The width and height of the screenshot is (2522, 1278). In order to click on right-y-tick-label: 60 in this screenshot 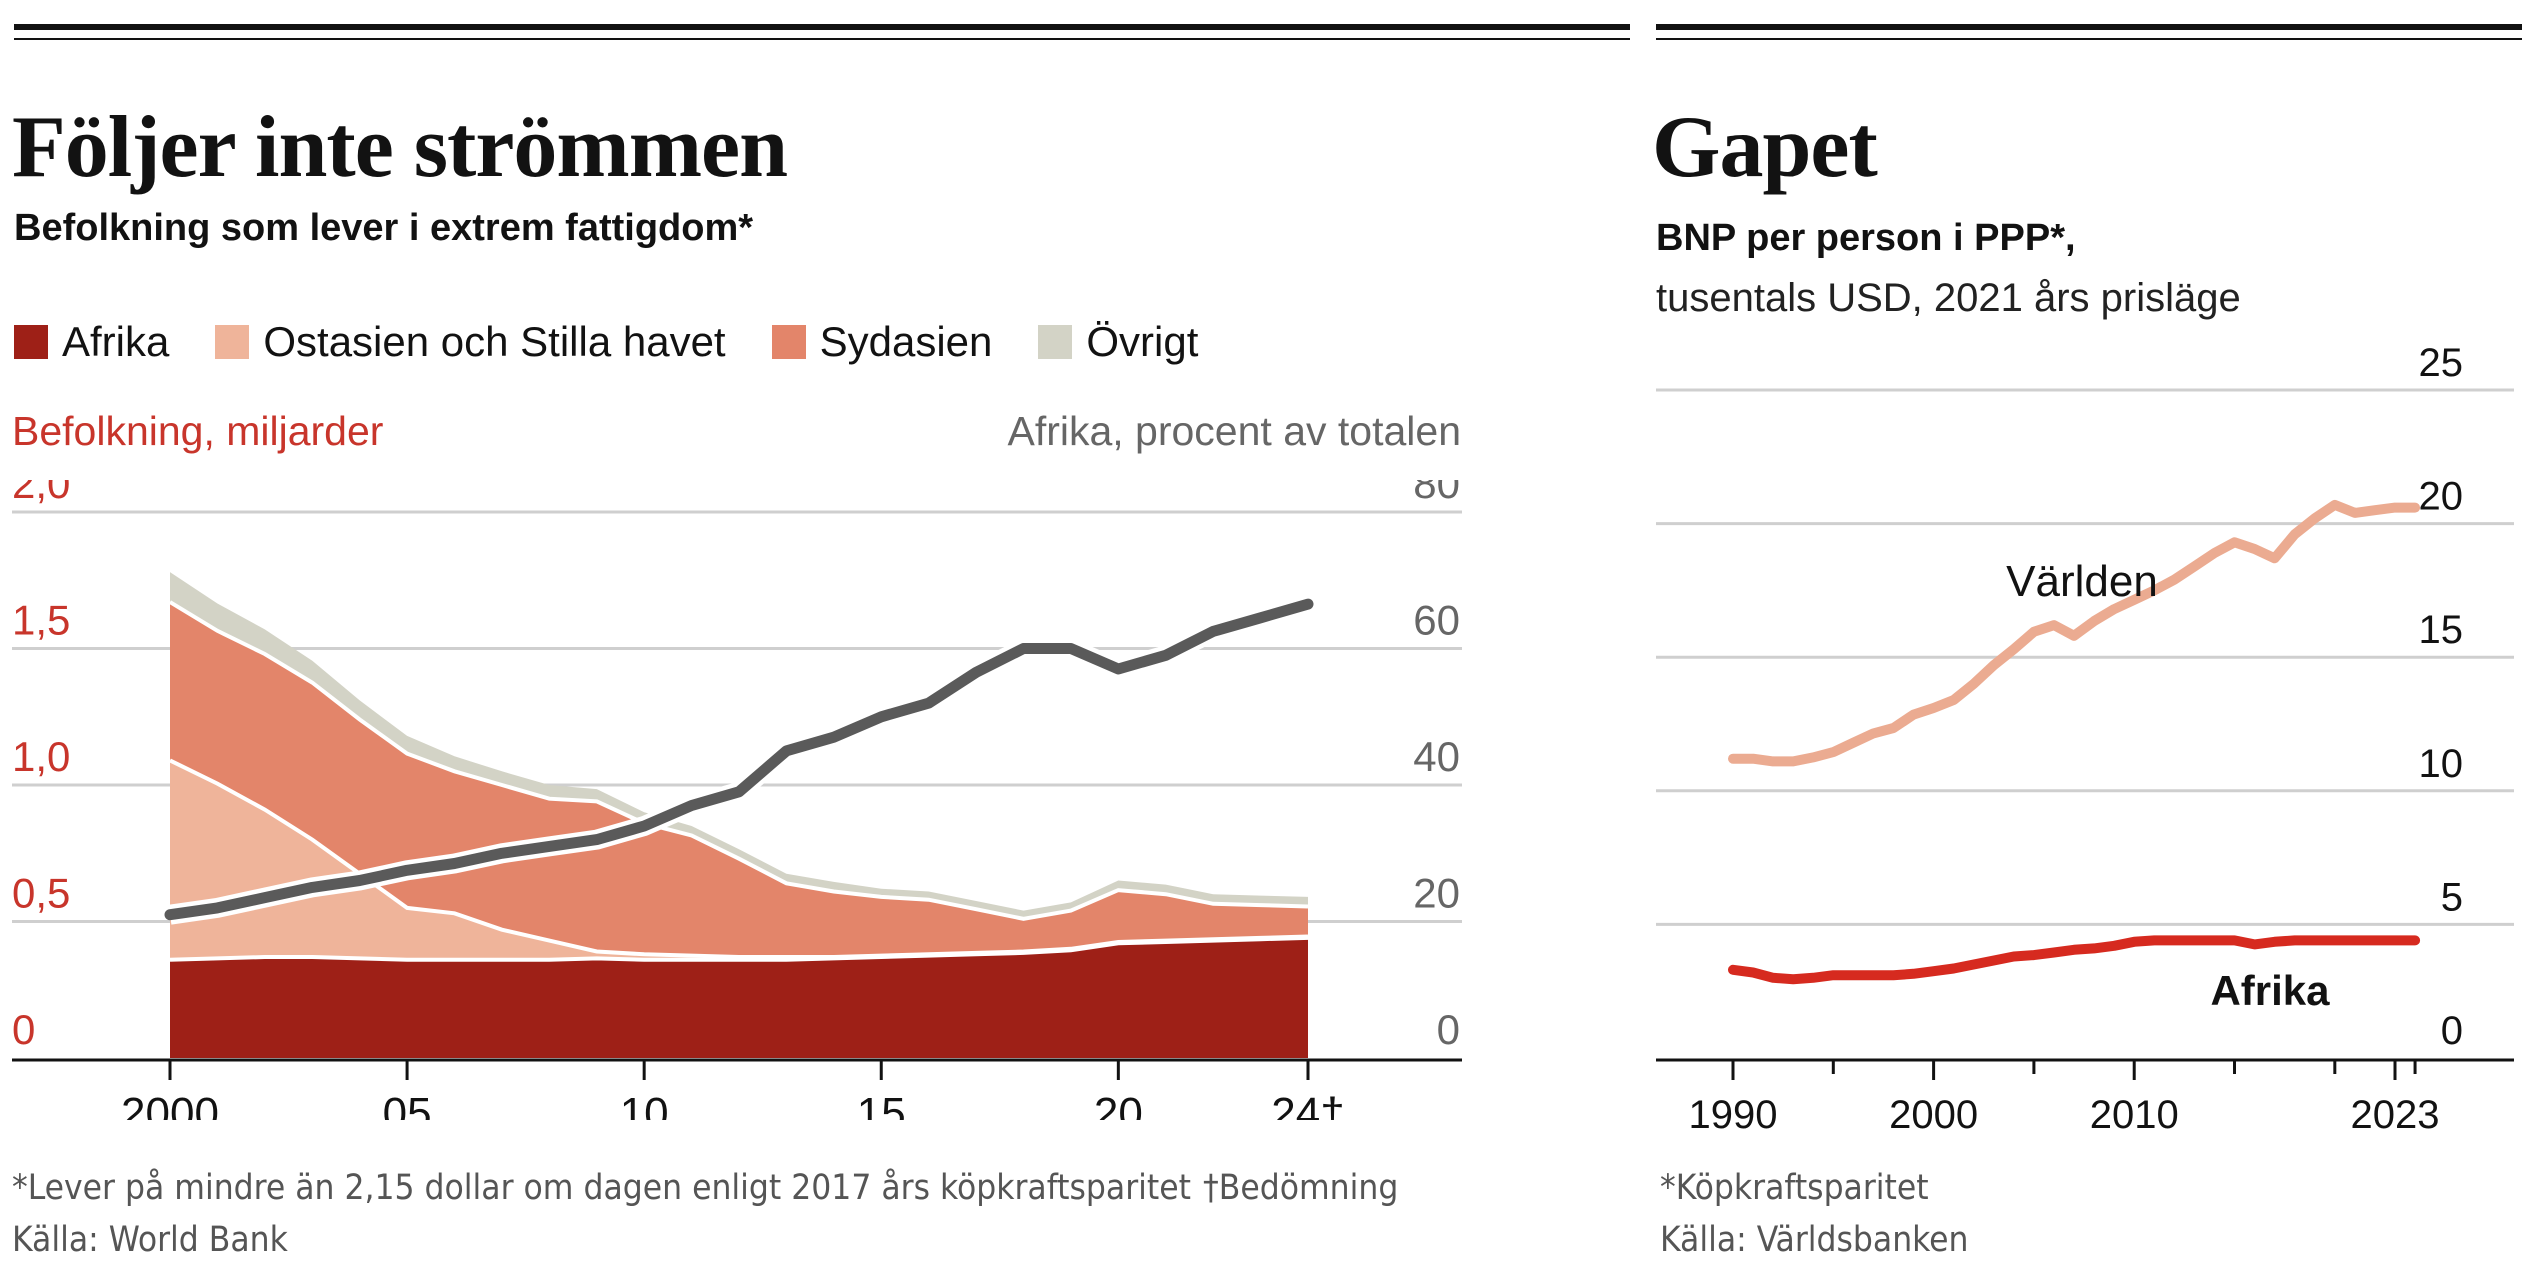, I will do `click(1436, 620)`.